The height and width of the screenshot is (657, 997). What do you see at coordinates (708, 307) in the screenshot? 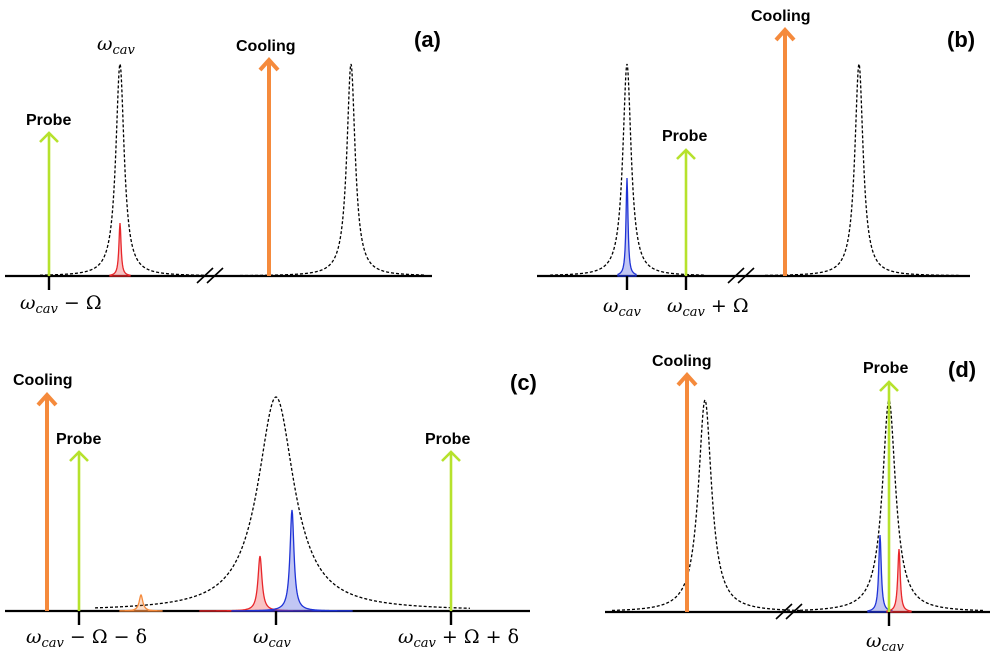
I see `tick-label-b-2: ωcav + Ω` at bounding box center [708, 307].